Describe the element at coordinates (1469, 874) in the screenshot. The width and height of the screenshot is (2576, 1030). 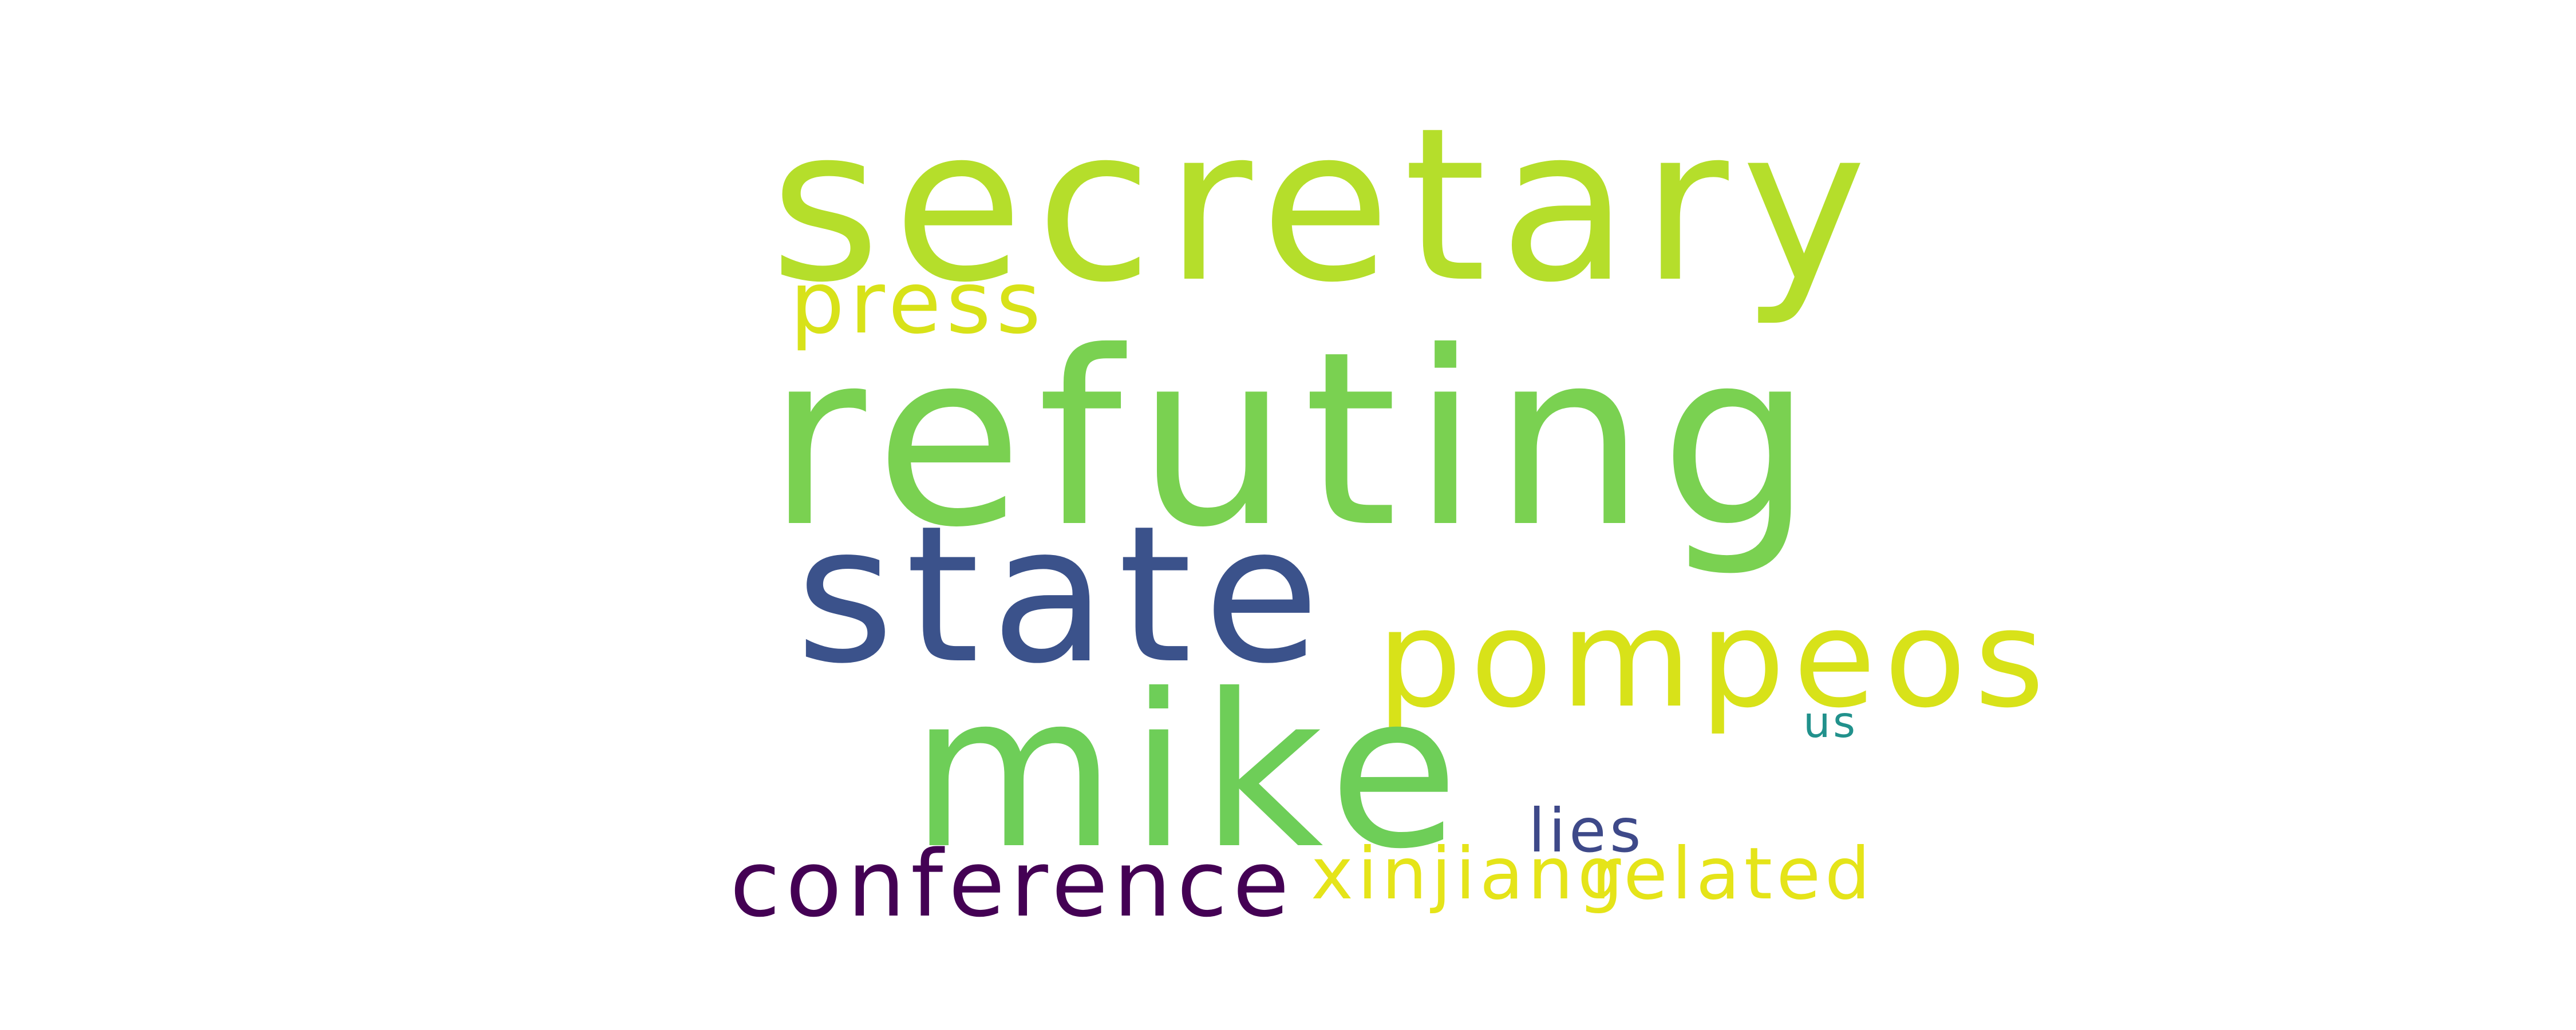
I see `word-xinjiang: xinjiang` at that location.